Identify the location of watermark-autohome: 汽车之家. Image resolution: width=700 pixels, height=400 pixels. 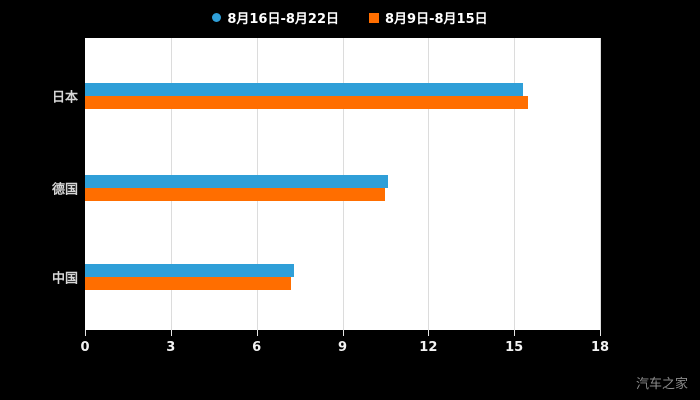
(661, 384).